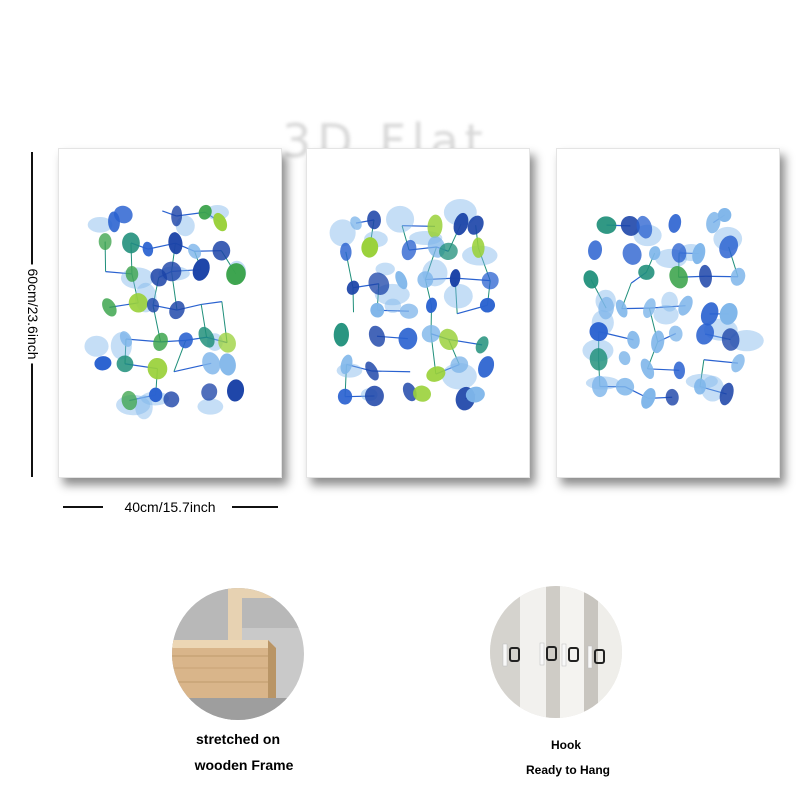 This screenshot has height=800, width=800. What do you see at coordinates (170, 507) in the screenshot?
I see `width-dimension-label: 40cm/15.7inch` at bounding box center [170, 507].